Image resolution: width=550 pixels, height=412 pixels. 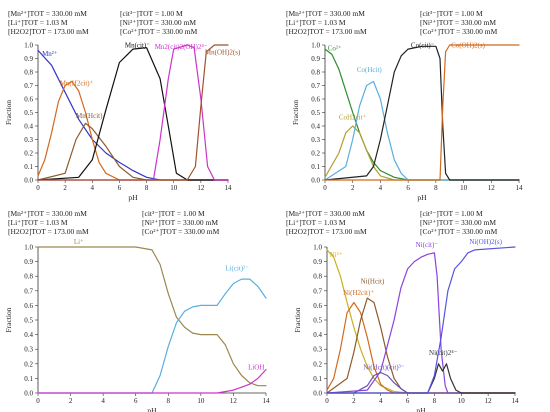 I want to click on series-label: Mn2(cit)2(OH)2⁴⁻, so click(x=181, y=47).